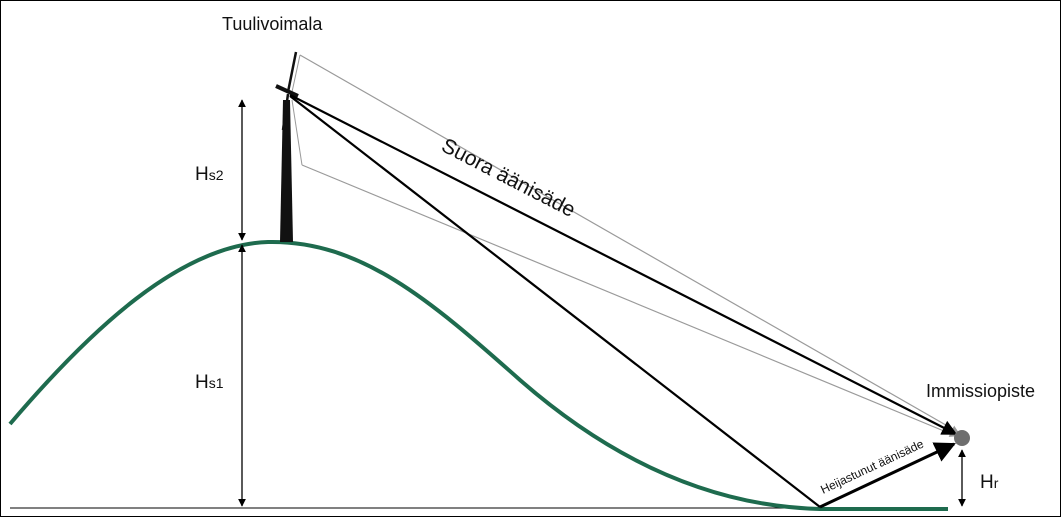 The image size is (1061, 517). I want to click on turbine-blade-upper, so click(292, 72).